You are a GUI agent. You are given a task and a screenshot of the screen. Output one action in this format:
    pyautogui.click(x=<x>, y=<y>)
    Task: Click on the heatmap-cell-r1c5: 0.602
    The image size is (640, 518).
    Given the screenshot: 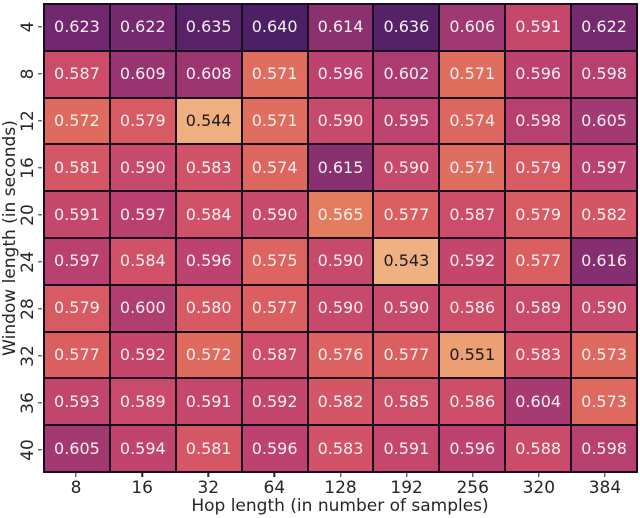 What is the action you would take?
    pyautogui.click(x=406, y=74)
    